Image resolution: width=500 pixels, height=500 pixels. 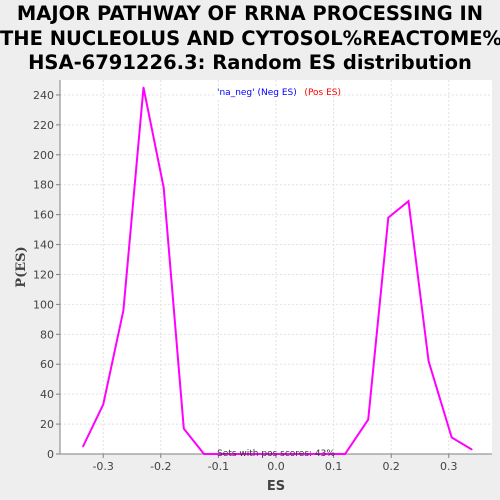 What do you see at coordinates (276, 466) in the screenshot?
I see `x-tick-label: 0.0` at bounding box center [276, 466].